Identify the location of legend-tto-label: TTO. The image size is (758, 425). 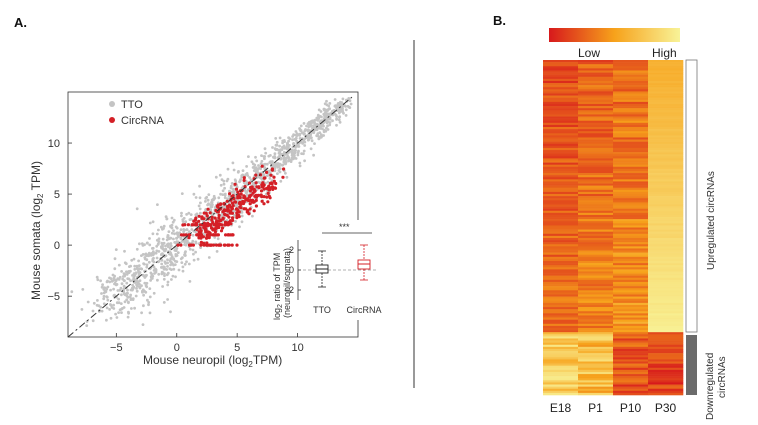
(132, 105).